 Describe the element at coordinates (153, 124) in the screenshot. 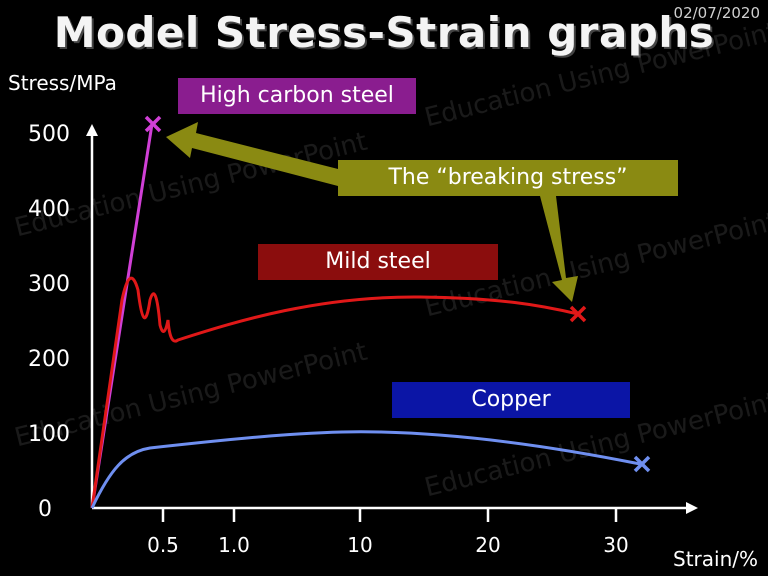

I see `break-point-high-carbon-steel` at that location.